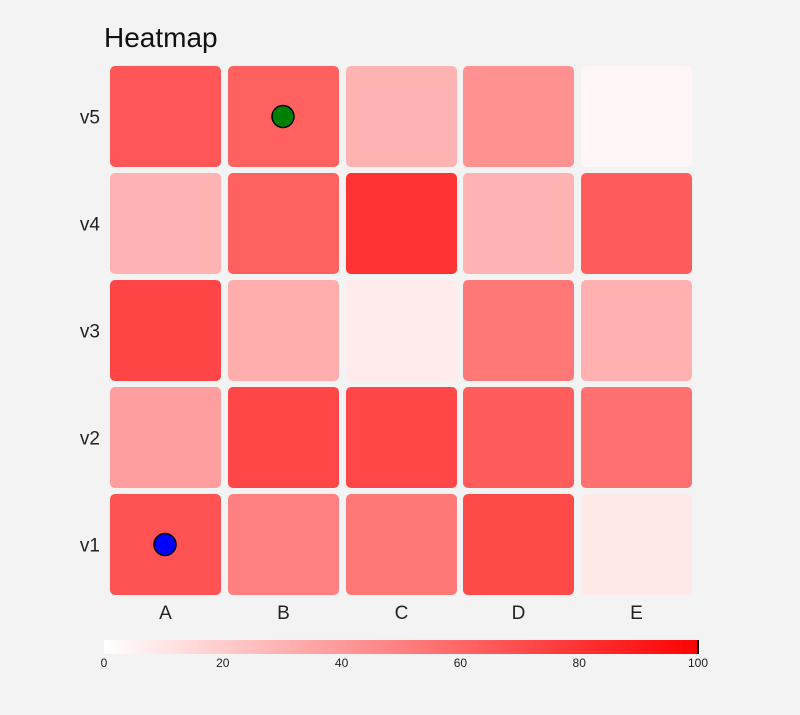 The width and height of the screenshot is (800, 715). I want to click on y-label-v1: v1, so click(90, 546).